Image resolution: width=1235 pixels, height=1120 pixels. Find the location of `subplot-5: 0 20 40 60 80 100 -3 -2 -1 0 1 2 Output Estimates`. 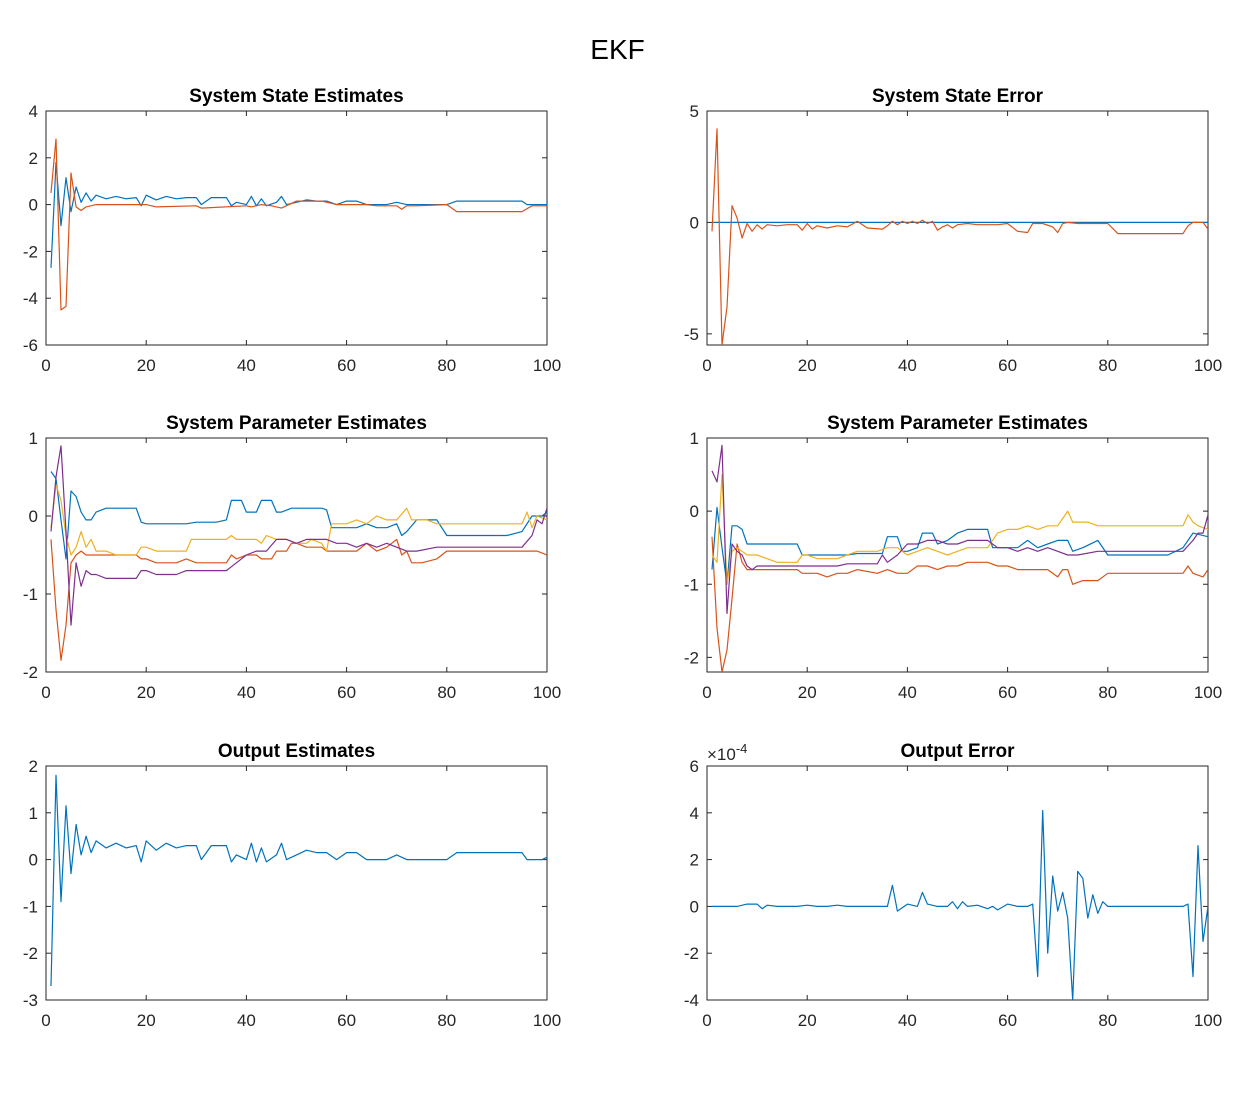

subplot-5: 0 20 40 60 80 100 -3 -2 -1 0 1 2 Output Estimates is located at coordinates (292, 885).